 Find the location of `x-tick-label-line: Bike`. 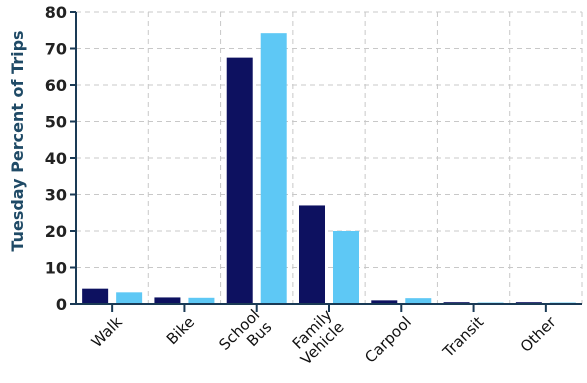

x-tick-label-line: Bike is located at coordinates (180, 330).